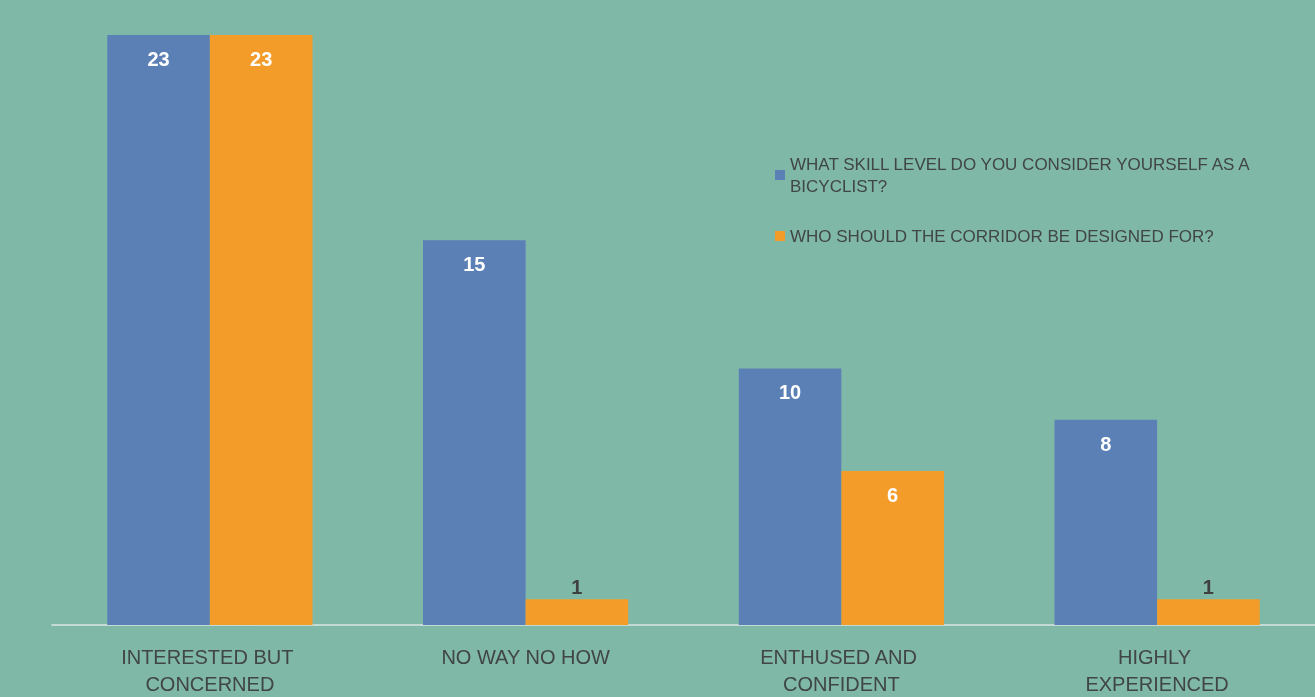 The image size is (1315, 697). I want to click on x-tick-label: ENTHUSED AND CONFIDENT, so click(841, 670).